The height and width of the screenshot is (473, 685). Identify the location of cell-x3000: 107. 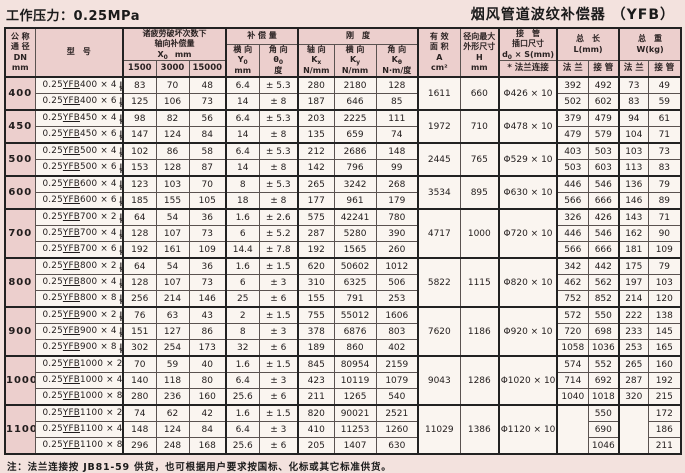
(172, 283).